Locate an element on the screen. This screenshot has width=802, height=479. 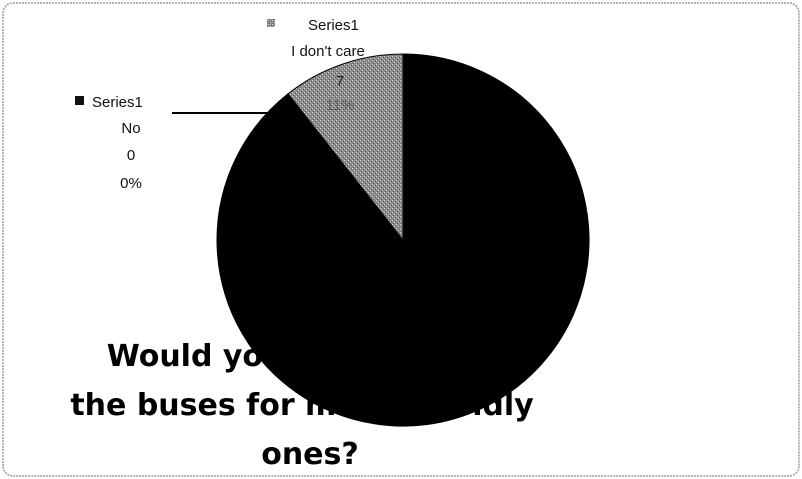
chart-title-line-2: the buses for more friendly is located at coordinates (302, 405).